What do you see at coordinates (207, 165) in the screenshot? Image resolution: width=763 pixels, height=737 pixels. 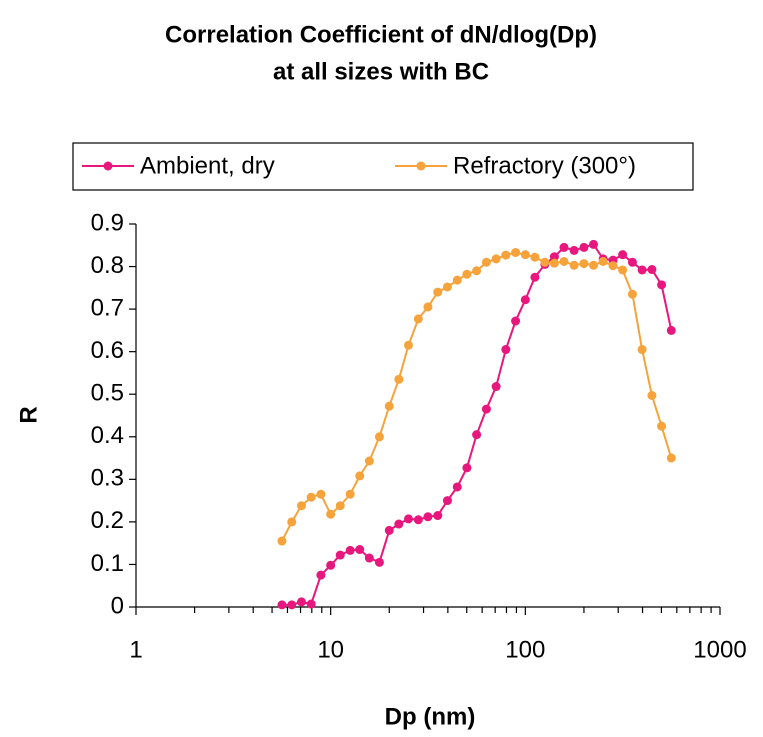 I see `legend-label: Ambient, dry` at bounding box center [207, 165].